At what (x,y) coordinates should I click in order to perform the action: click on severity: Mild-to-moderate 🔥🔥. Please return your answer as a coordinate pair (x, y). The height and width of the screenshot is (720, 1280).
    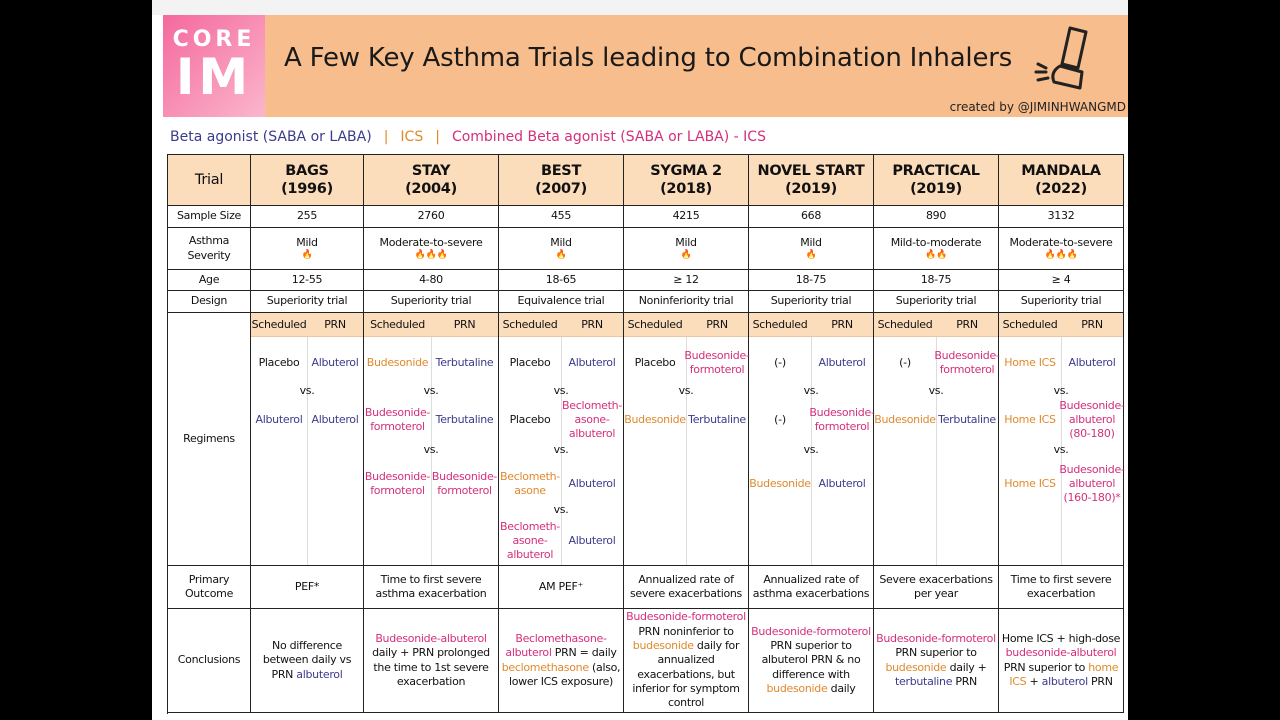
    Looking at the image, I should click on (936, 249).